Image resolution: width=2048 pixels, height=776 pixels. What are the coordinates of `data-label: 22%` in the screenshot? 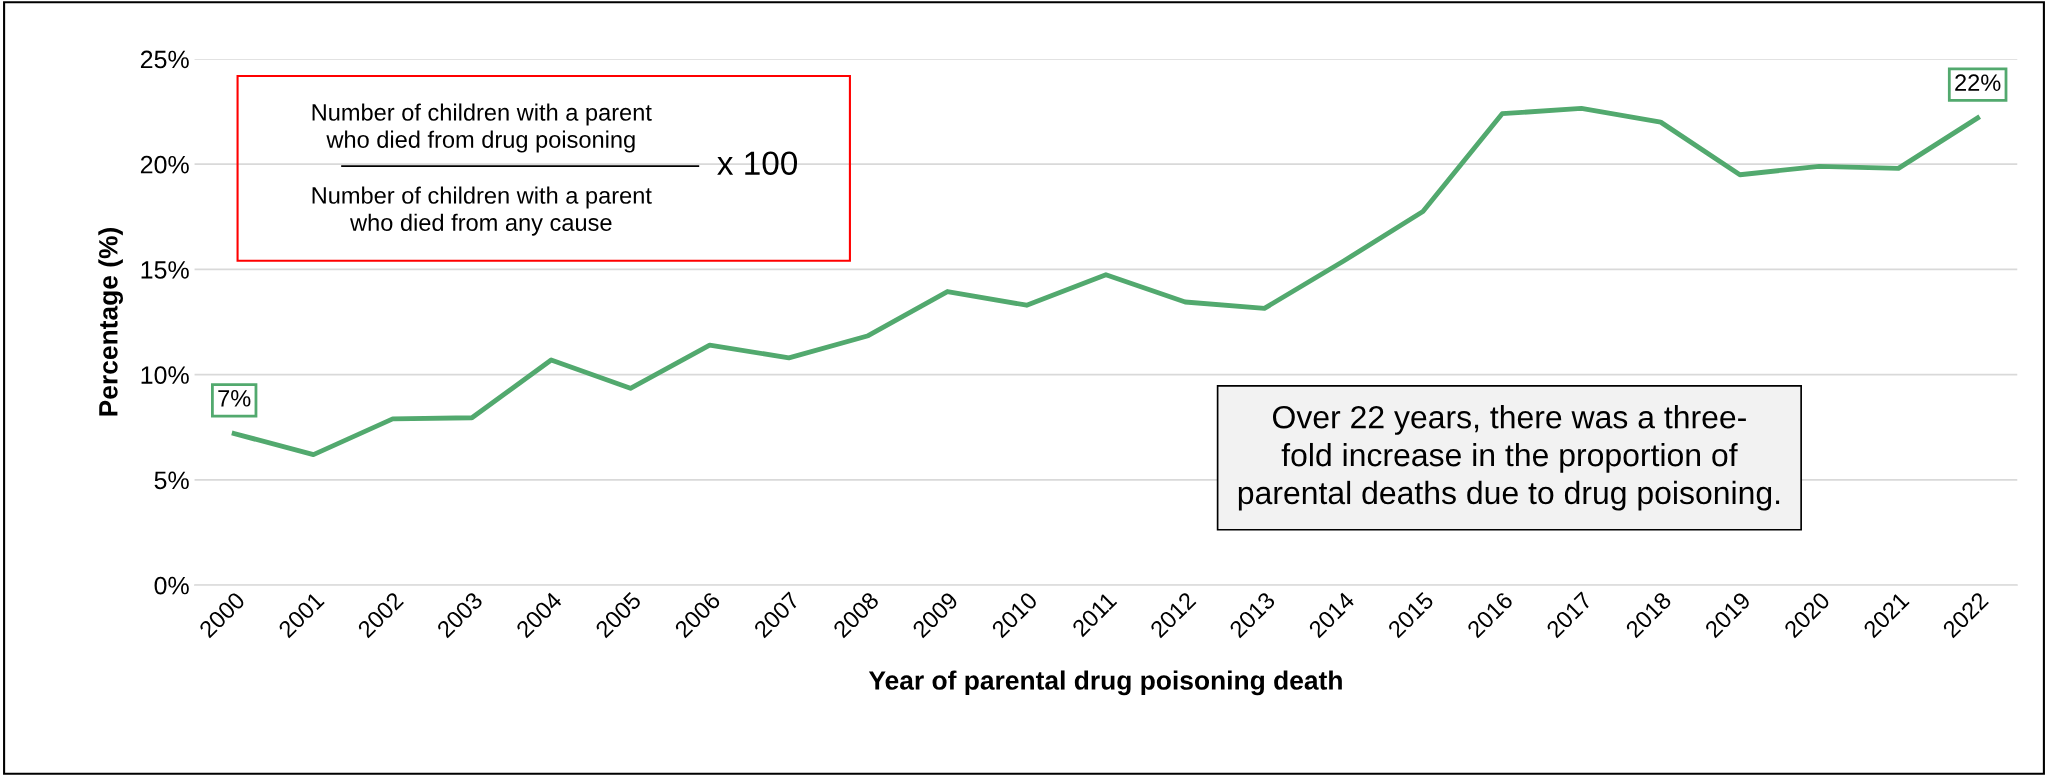 It's located at (1978, 82).